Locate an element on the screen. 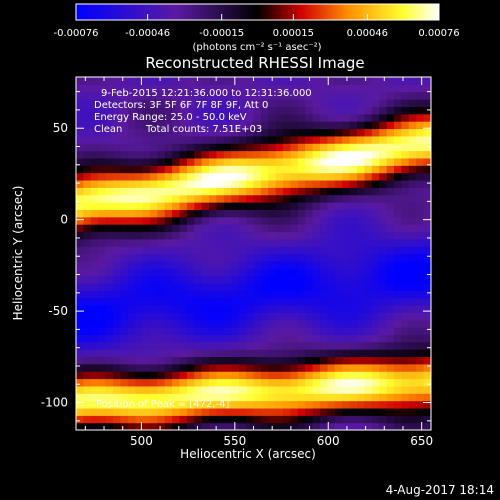  x-tick-label: 650 is located at coordinates (421, 441).